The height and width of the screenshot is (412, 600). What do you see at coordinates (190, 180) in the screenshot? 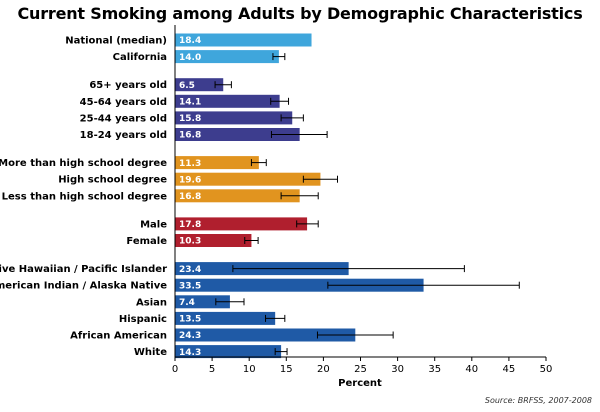
I see `bar-value-label: 19.6` at bounding box center [190, 180].